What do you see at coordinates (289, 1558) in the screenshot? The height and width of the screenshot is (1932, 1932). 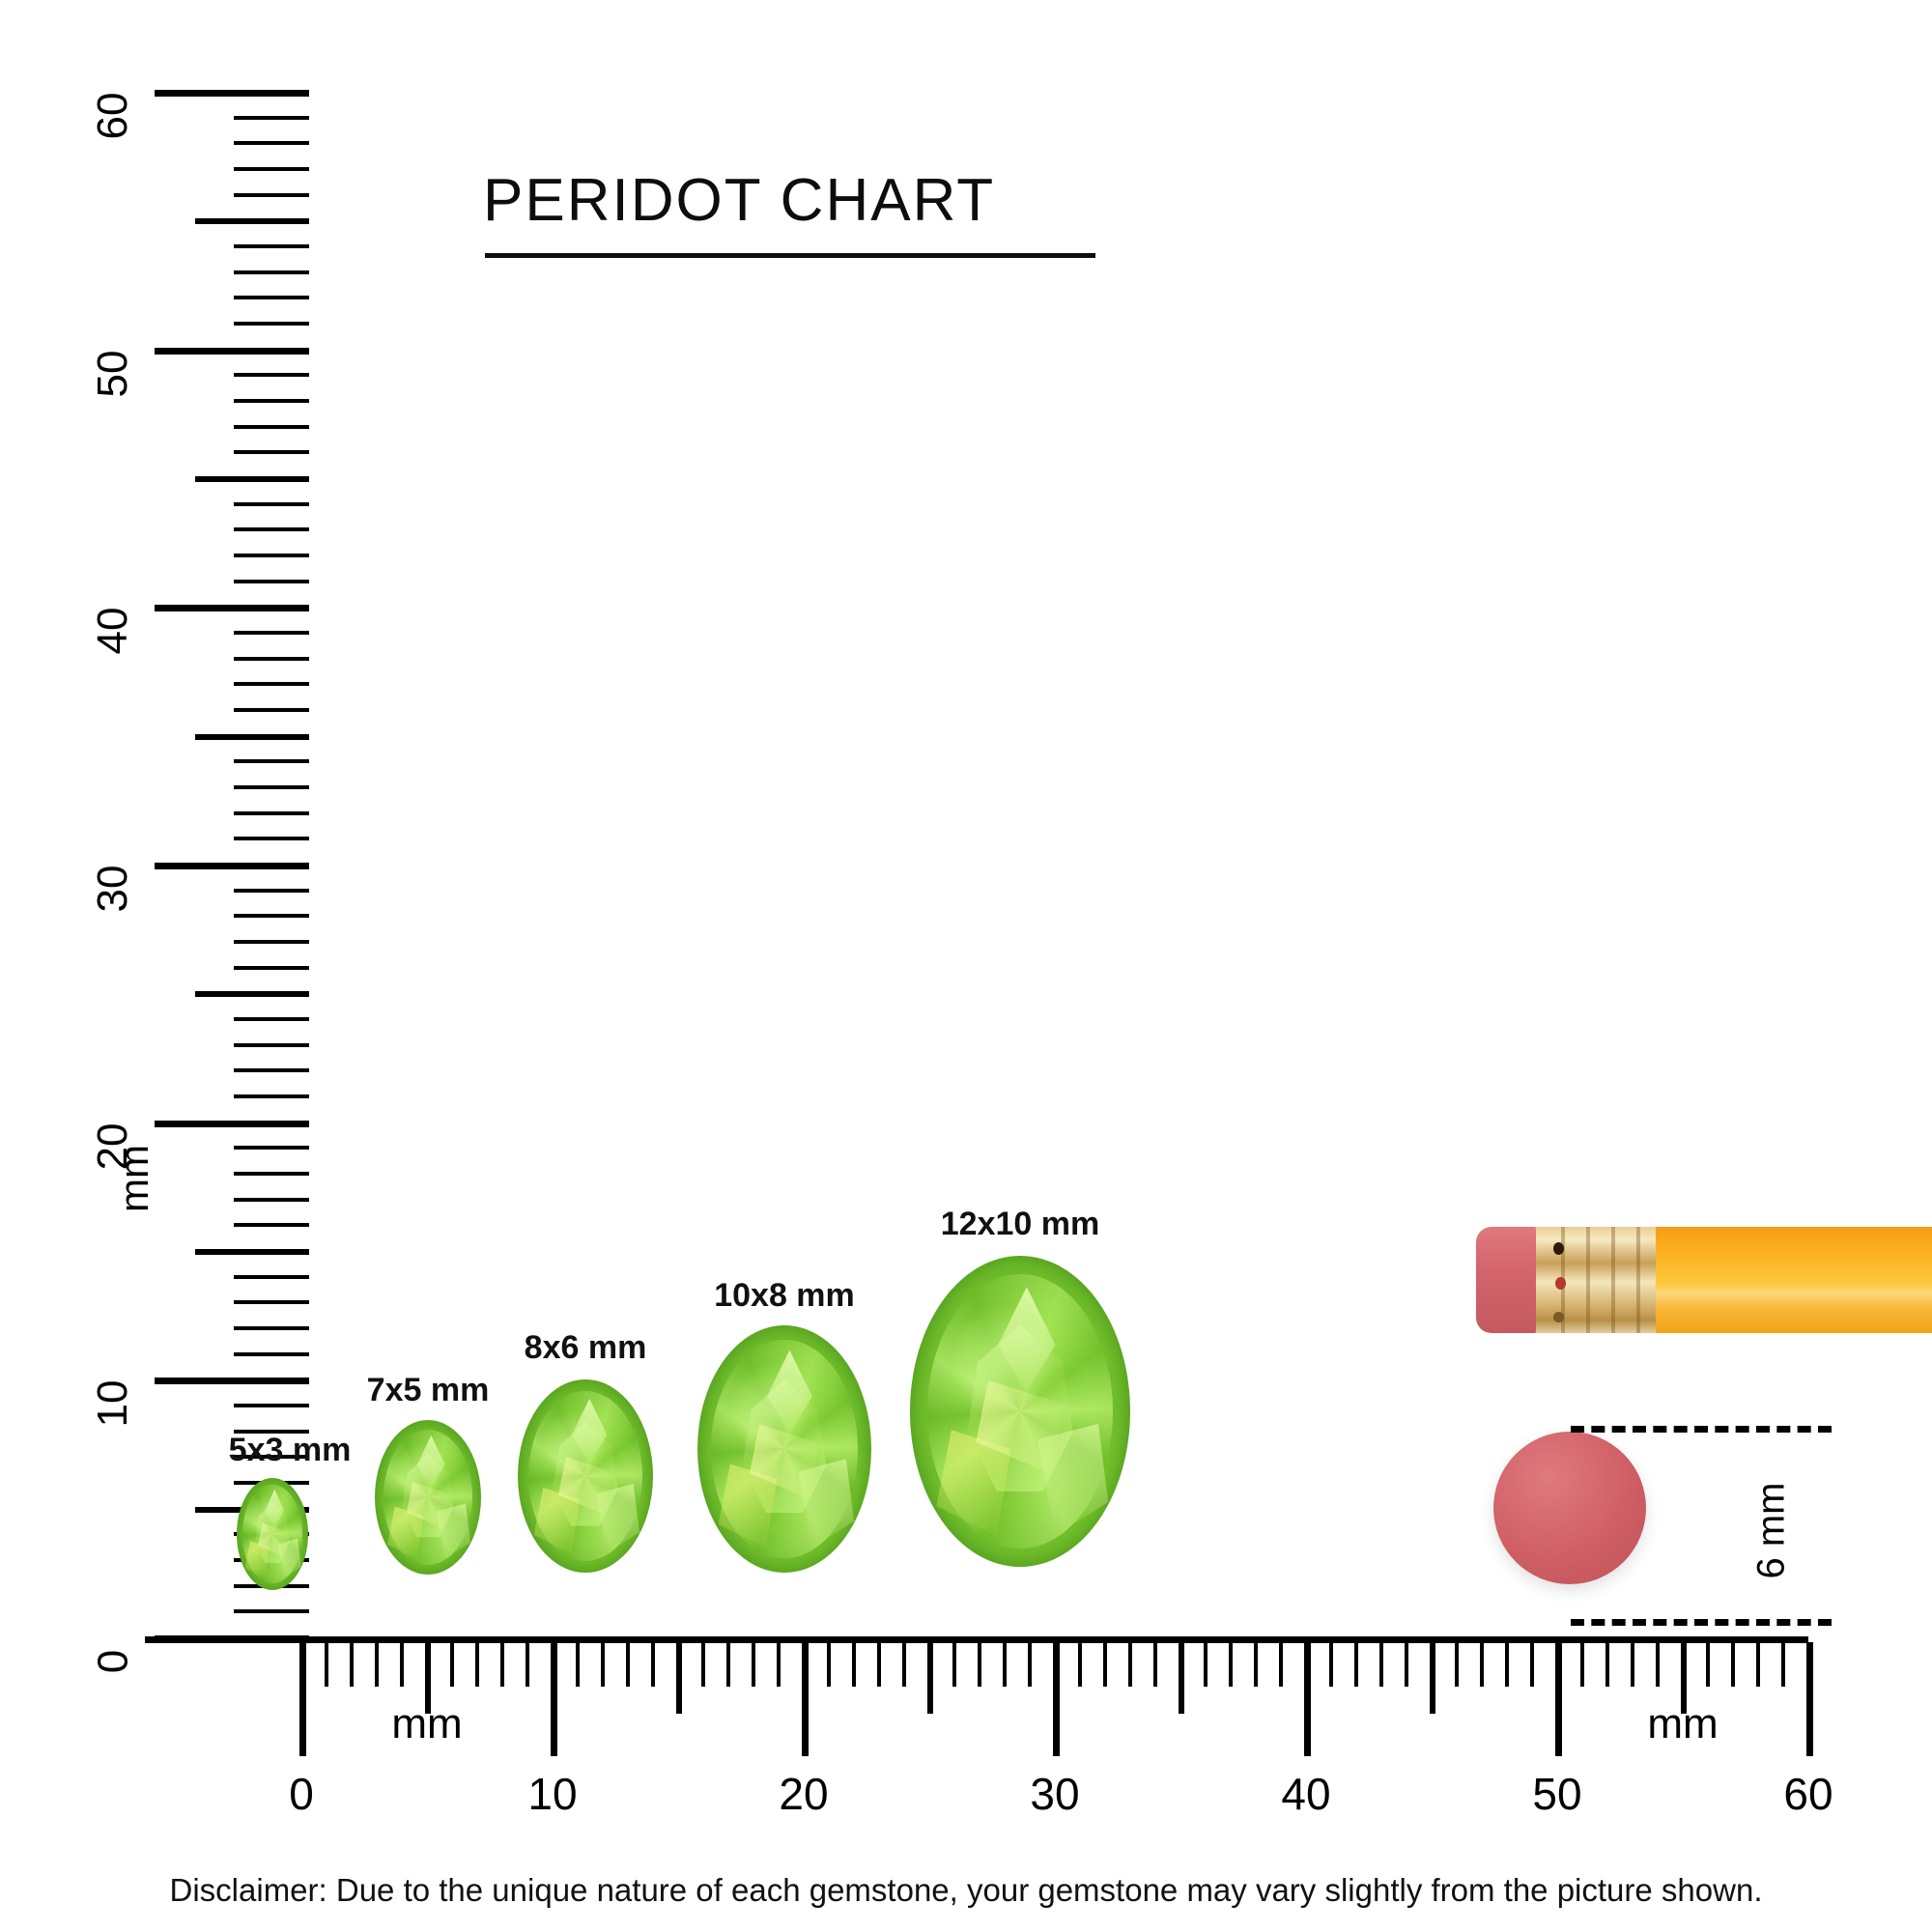 I see `gemstone-facet` at bounding box center [289, 1558].